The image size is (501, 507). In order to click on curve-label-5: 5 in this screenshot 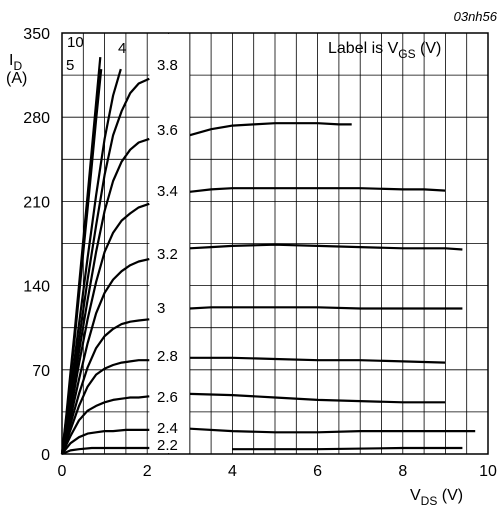, I will do `click(70, 65)`.